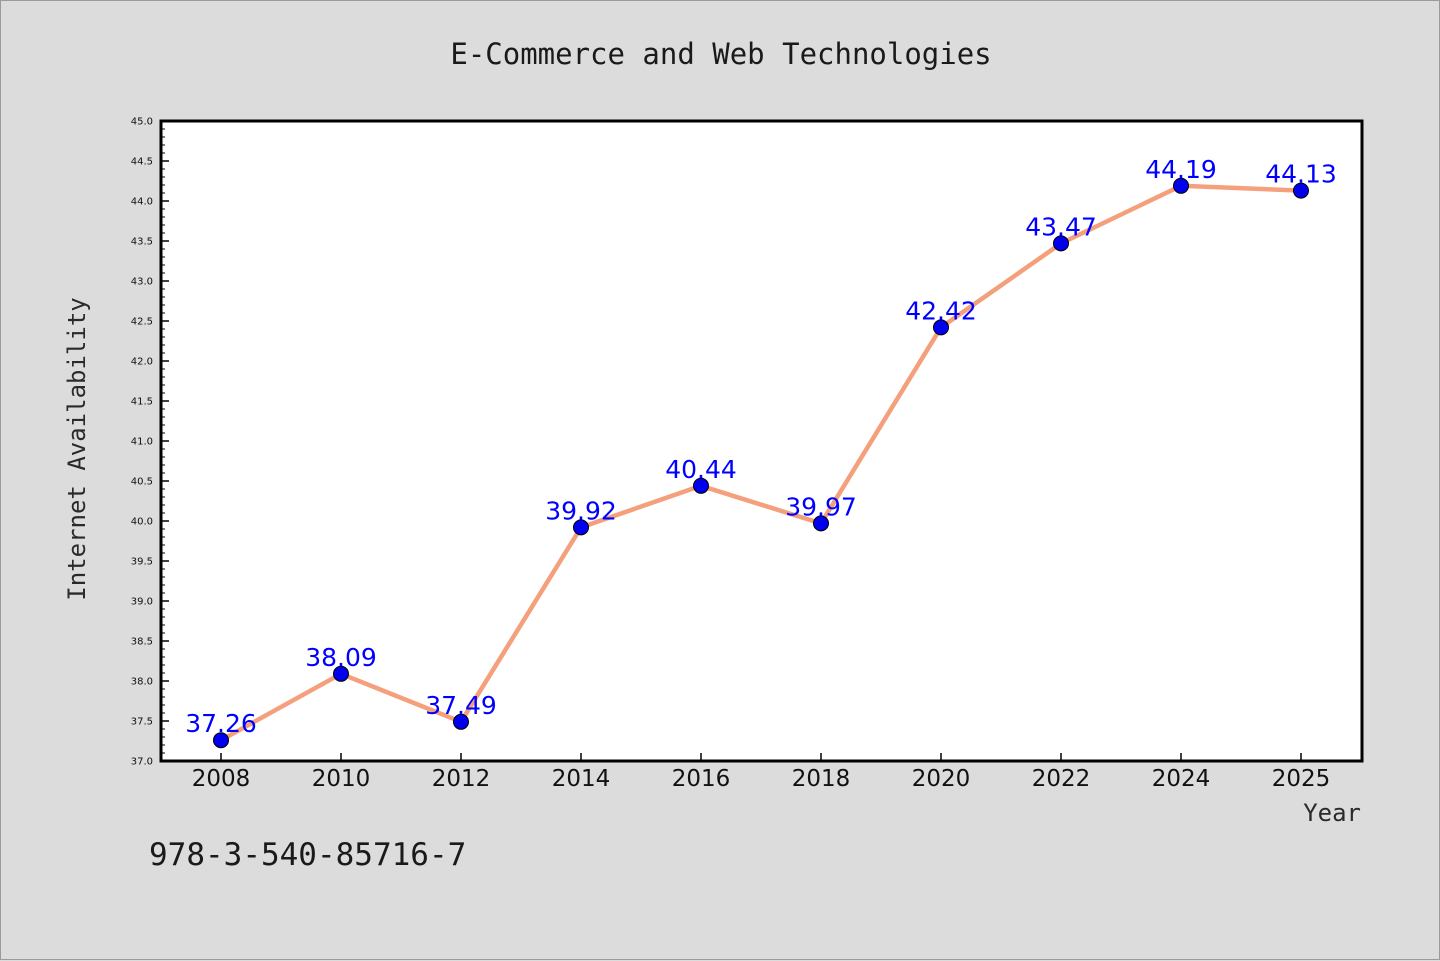 The height and width of the screenshot is (961, 1440). What do you see at coordinates (1332, 813) in the screenshot?
I see `x-axis-label: Year` at bounding box center [1332, 813].